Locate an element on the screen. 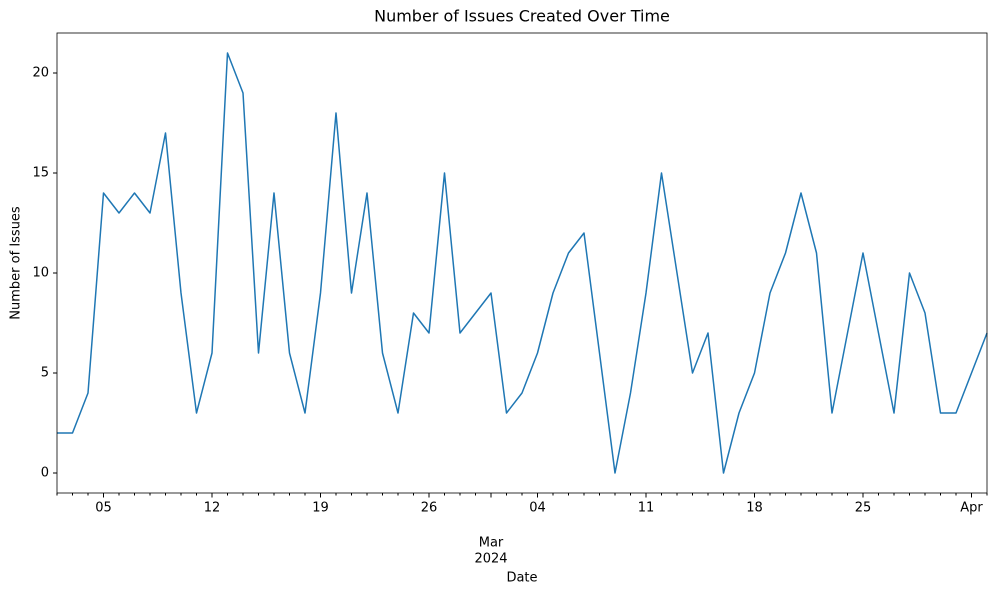 Image resolution: width=996 pixels, height=596 pixels. x-tick-sublabel: 2024 is located at coordinates (490, 559).